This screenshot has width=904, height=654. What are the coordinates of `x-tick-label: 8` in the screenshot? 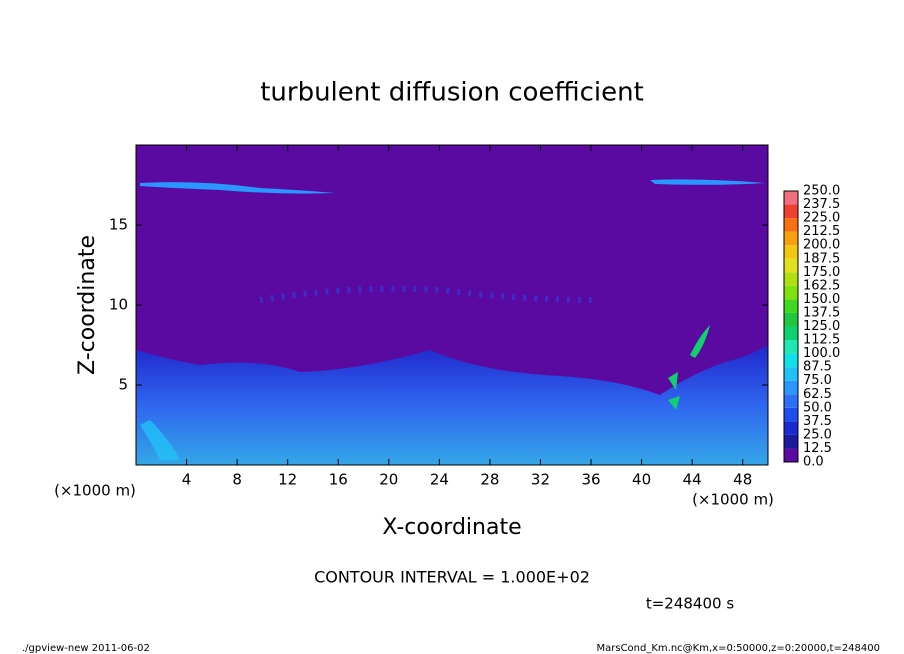 It's located at (237, 480).